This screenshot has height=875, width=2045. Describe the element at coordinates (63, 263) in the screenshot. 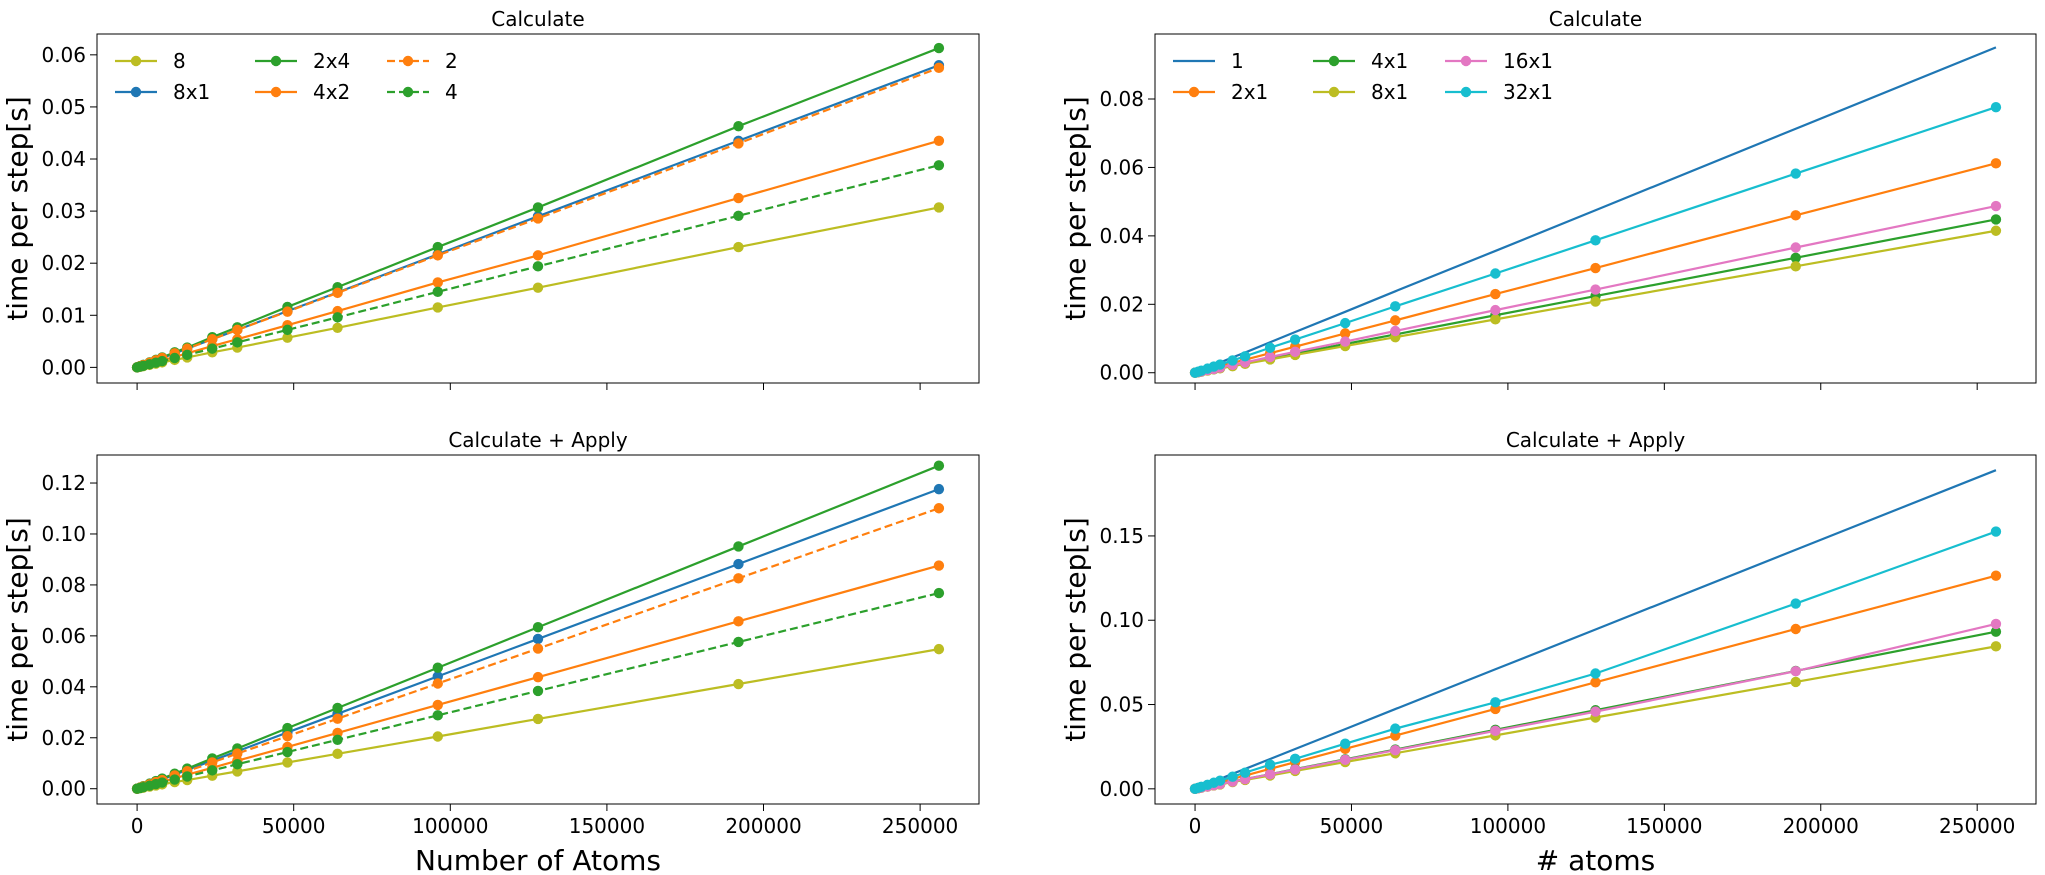

I see `y-tick-label: 0.02` at that location.